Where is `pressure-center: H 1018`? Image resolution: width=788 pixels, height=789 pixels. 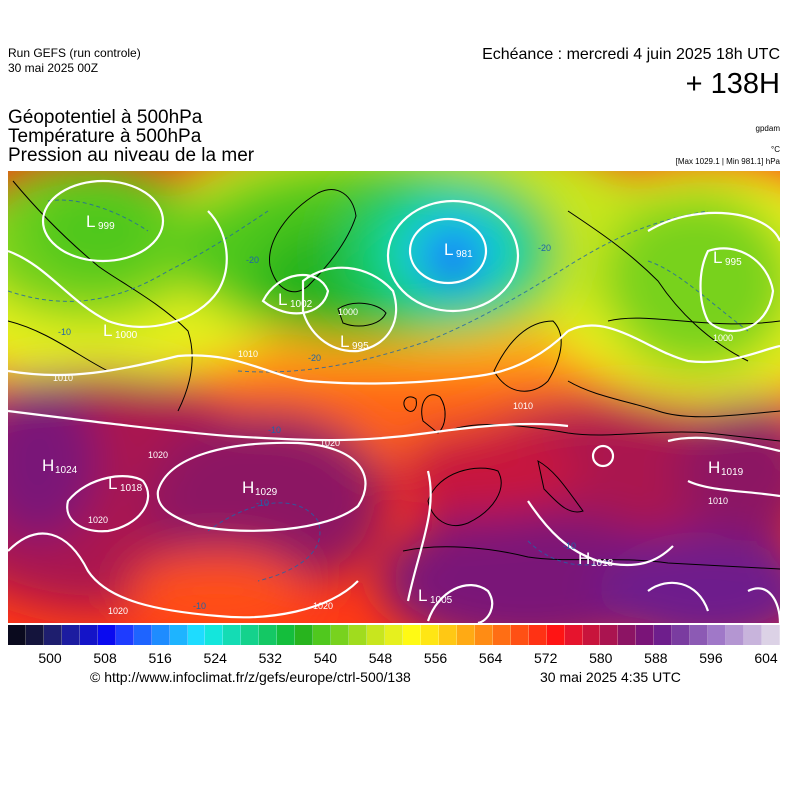
pressure-center: H 1018 is located at coordinates (596, 559).